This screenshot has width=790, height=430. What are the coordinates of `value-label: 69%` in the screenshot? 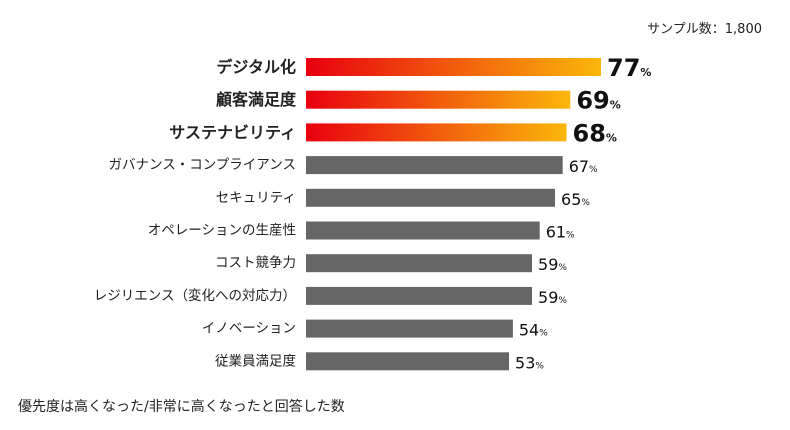 It's located at (598, 101).